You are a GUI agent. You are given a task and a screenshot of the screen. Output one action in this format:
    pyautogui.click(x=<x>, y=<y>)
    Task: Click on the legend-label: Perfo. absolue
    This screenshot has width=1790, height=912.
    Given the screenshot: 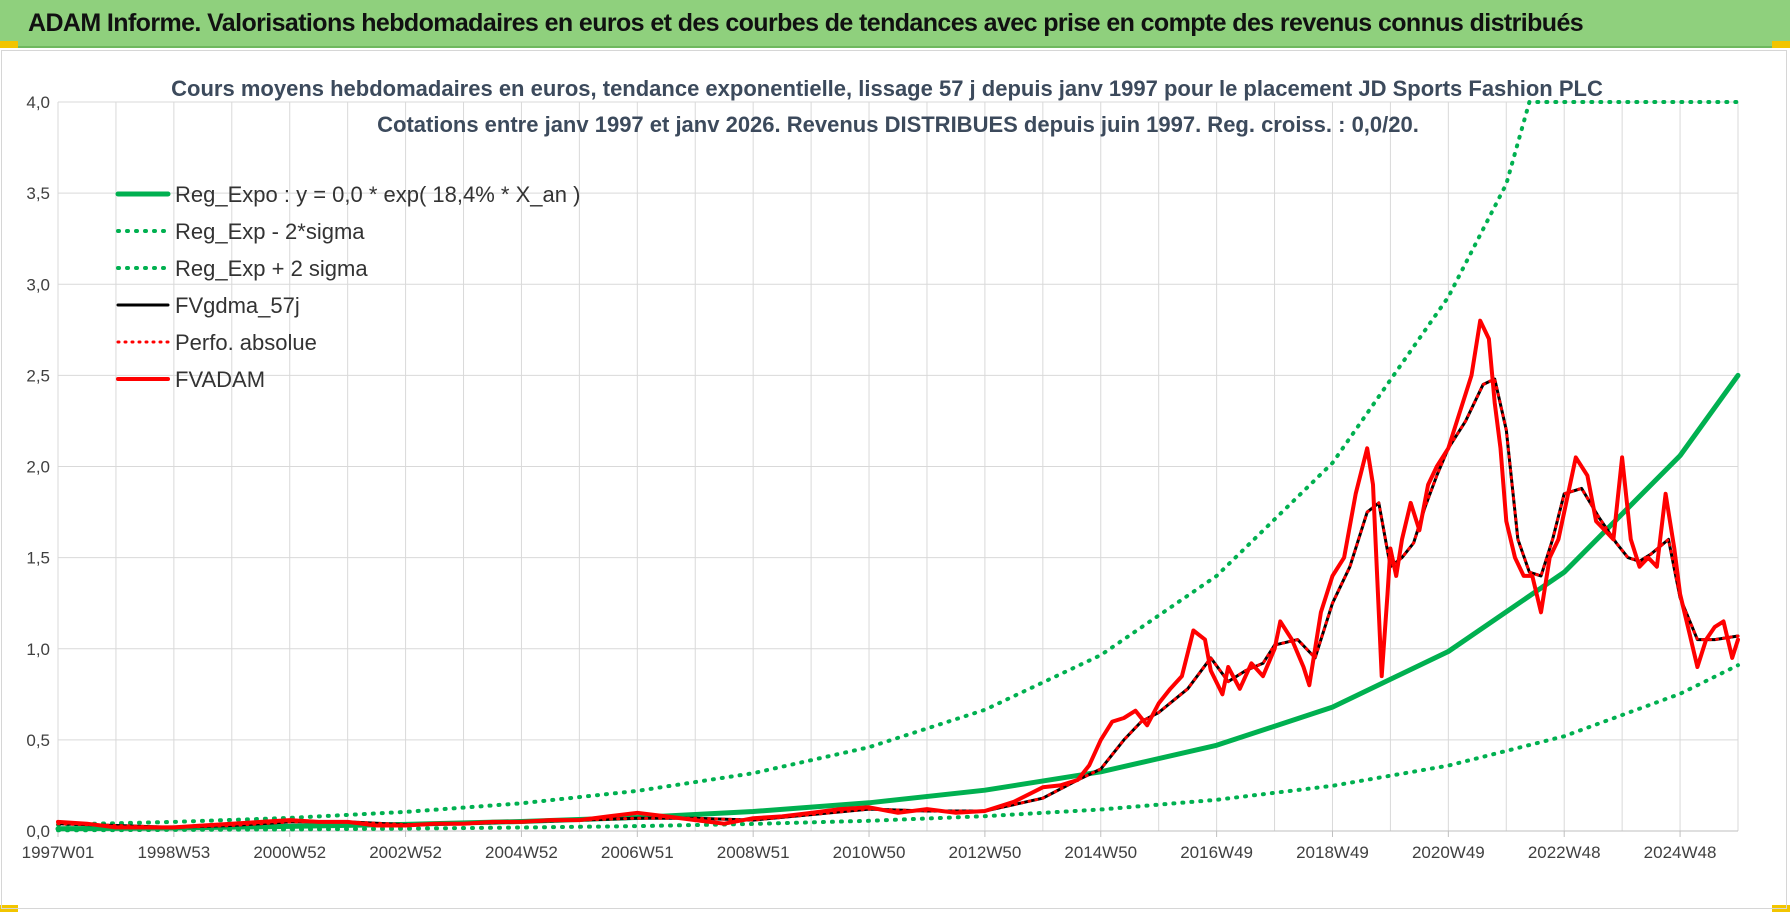 What is the action you would take?
    pyautogui.click(x=246, y=342)
    